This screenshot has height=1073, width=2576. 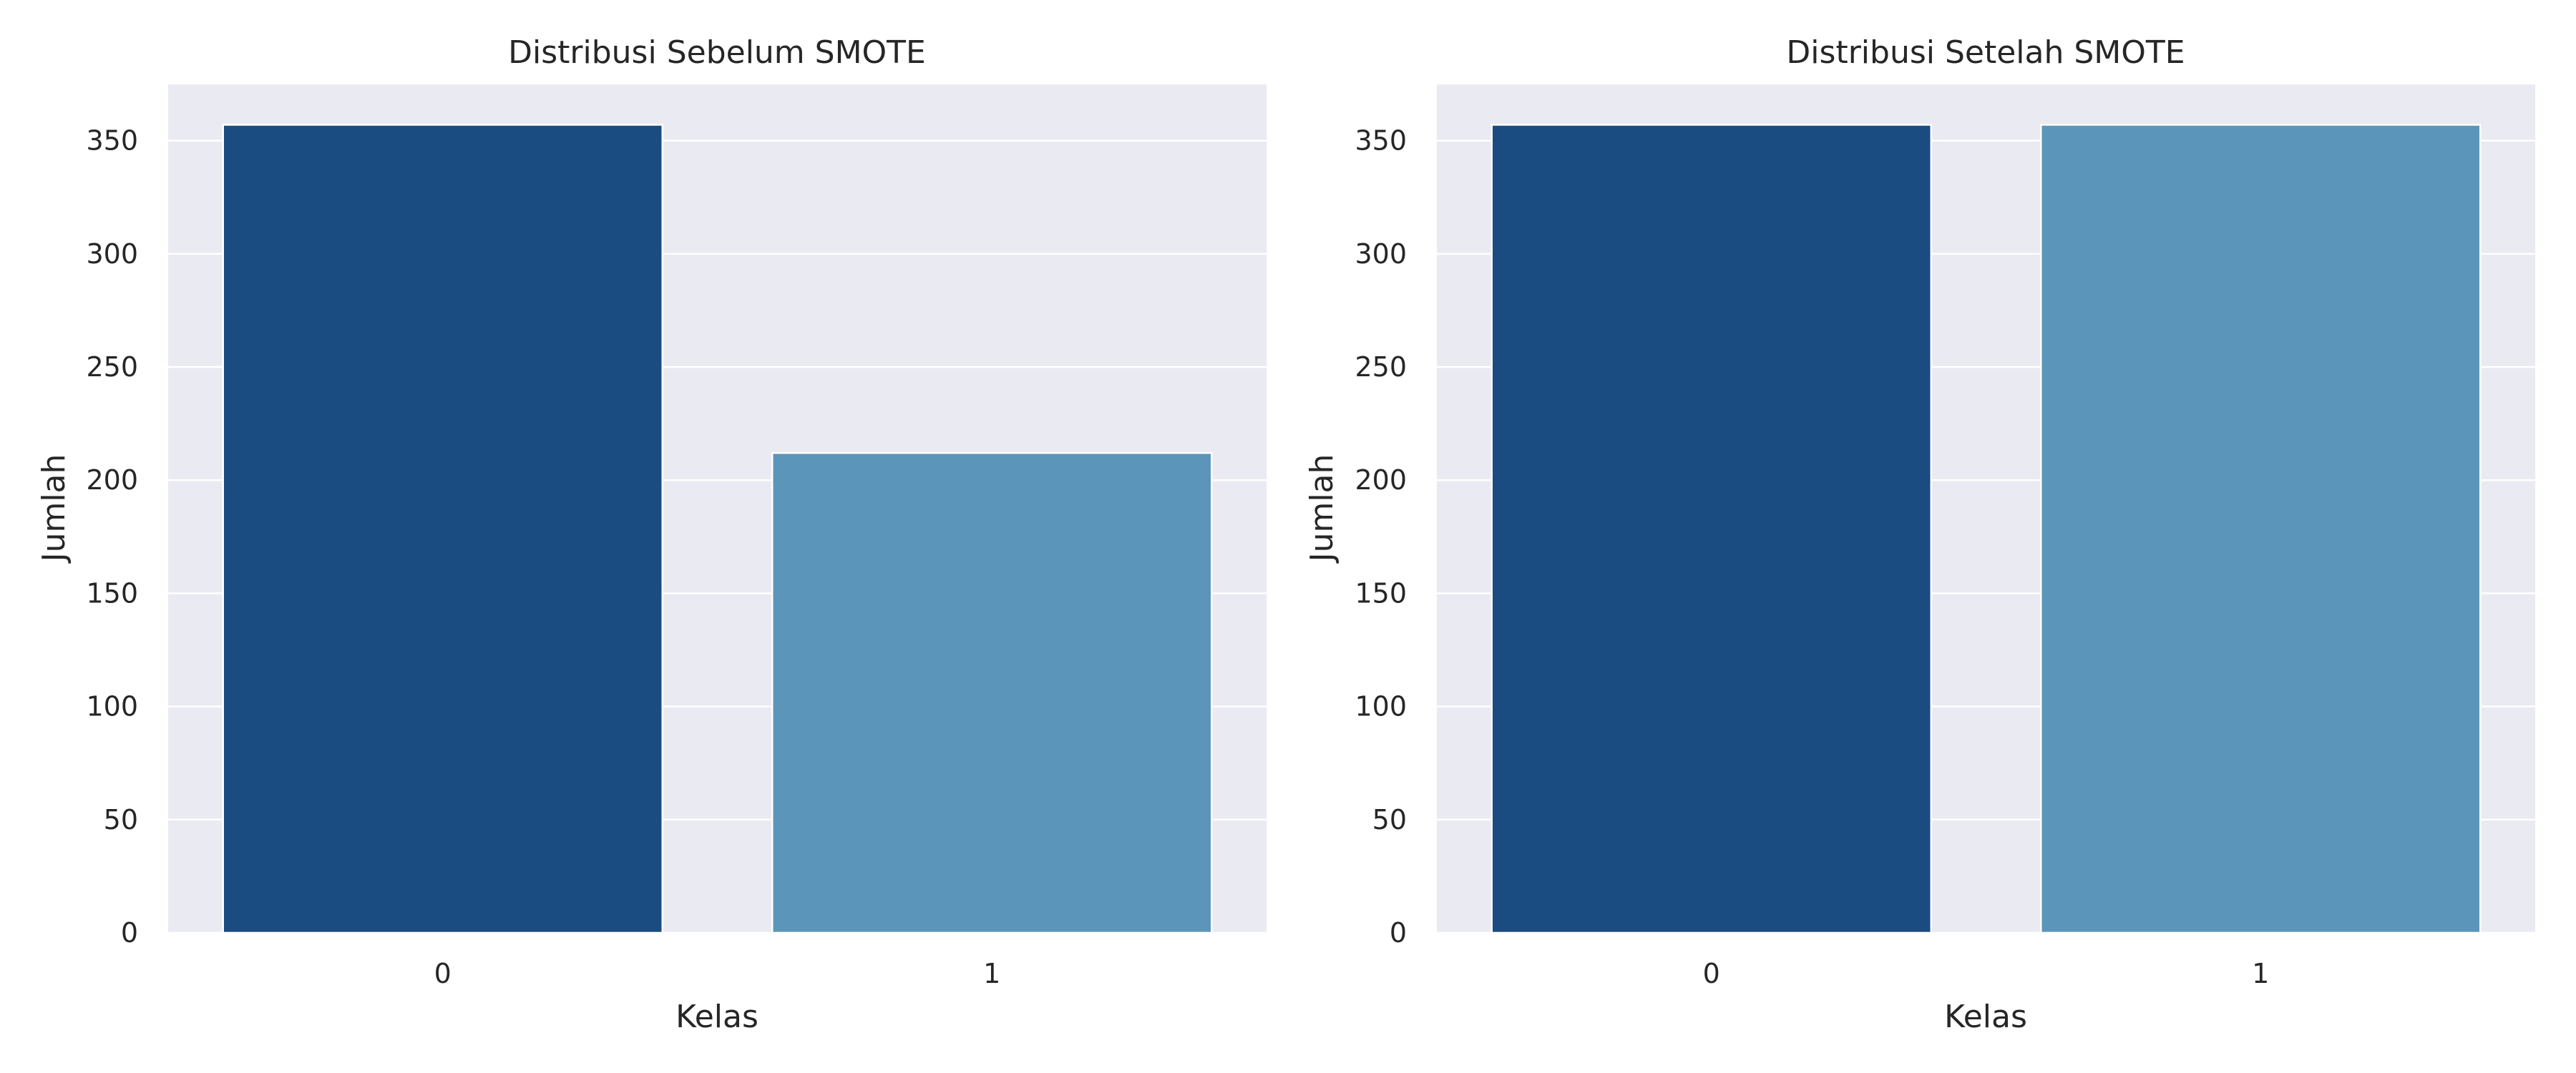 What do you see at coordinates (1985, 52) in the screenshot?
I see `chart-title: Distribusi Setelah SMOTE` at bounding box center [1985, 52].